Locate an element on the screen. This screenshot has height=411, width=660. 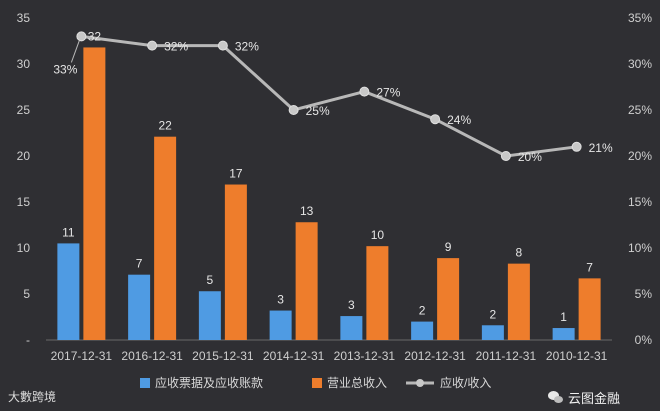
x-tick-label: 2011-12-31 is located at coordinates (506, 356).